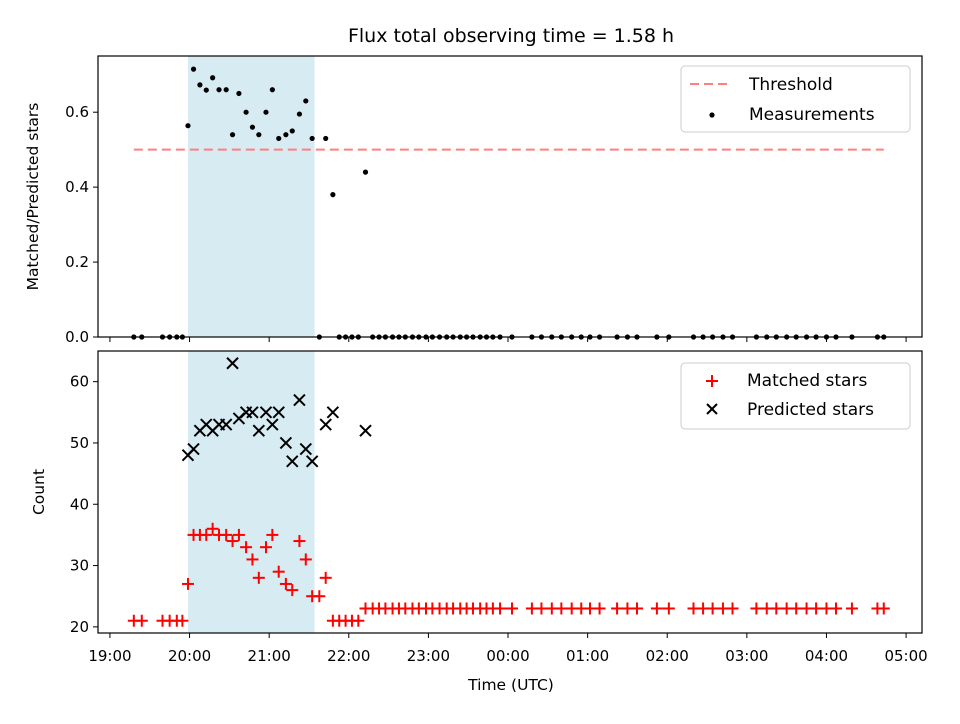 This screenshot has height=724, width=960. I want to click on x-tick-label: 20:00, so click(189, 656).